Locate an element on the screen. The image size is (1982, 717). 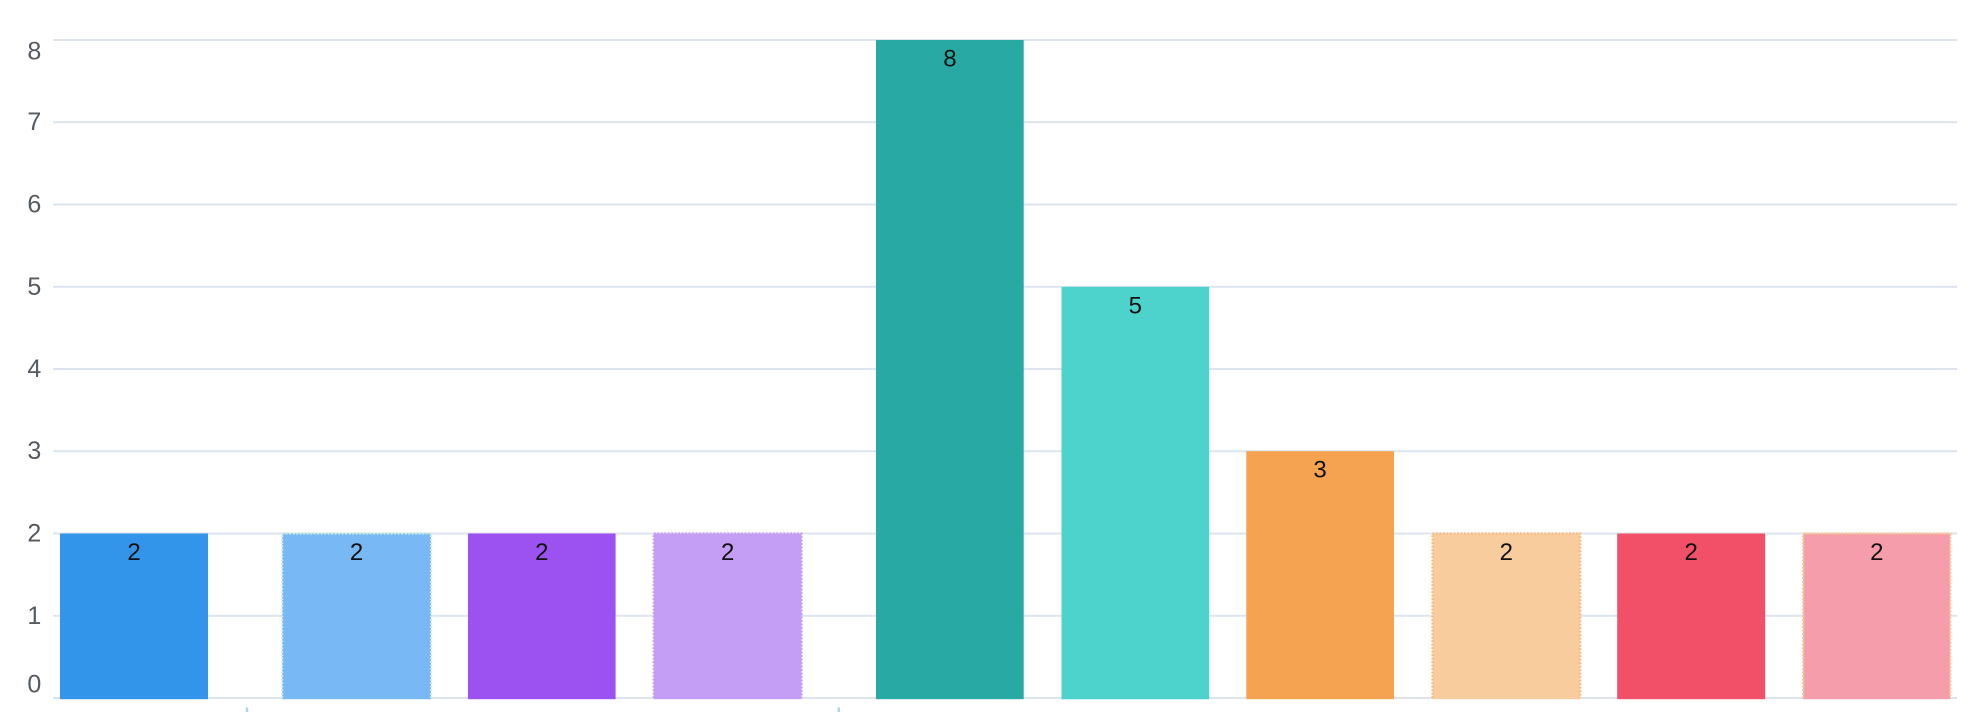
svg-text: 4 is located at coordinates (34, 369).